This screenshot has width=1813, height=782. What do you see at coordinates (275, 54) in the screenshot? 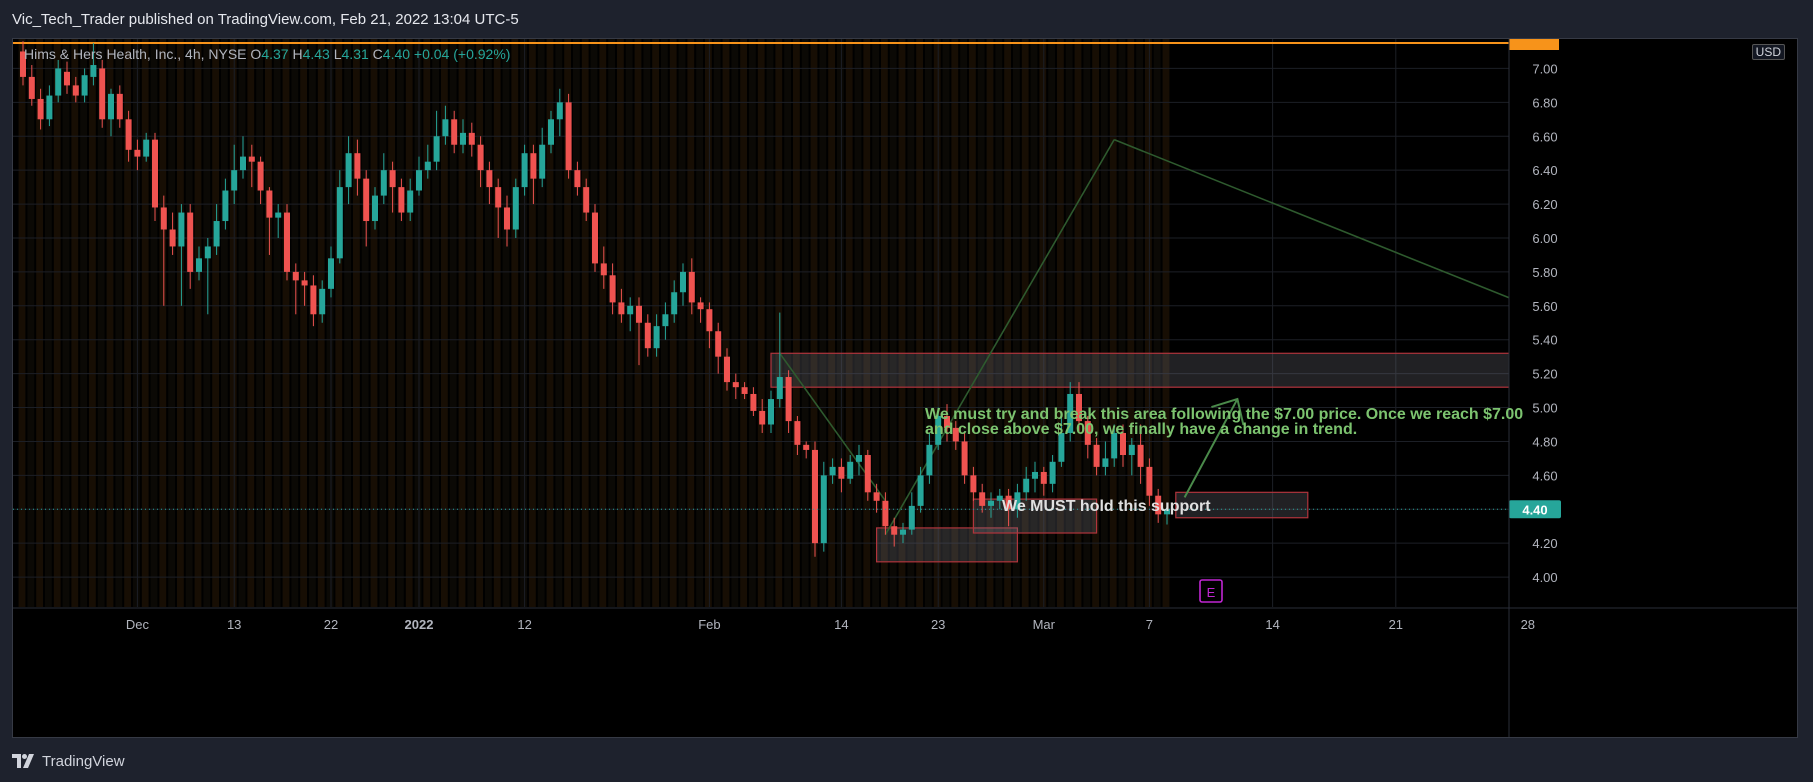
I see `open-value: 4.37` at bounding box center [275, 54].